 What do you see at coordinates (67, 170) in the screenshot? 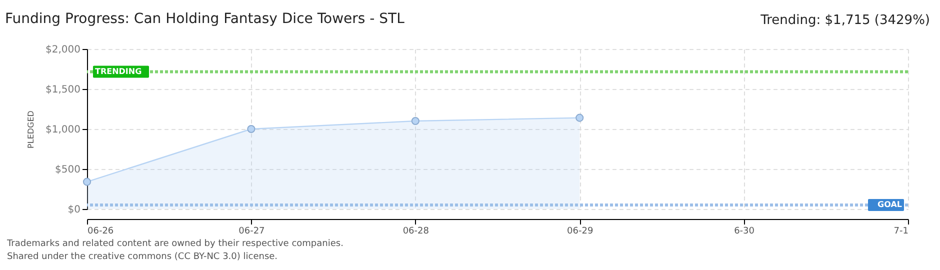
I see `y-tick-label: $500` at bounding box center [67, 170].